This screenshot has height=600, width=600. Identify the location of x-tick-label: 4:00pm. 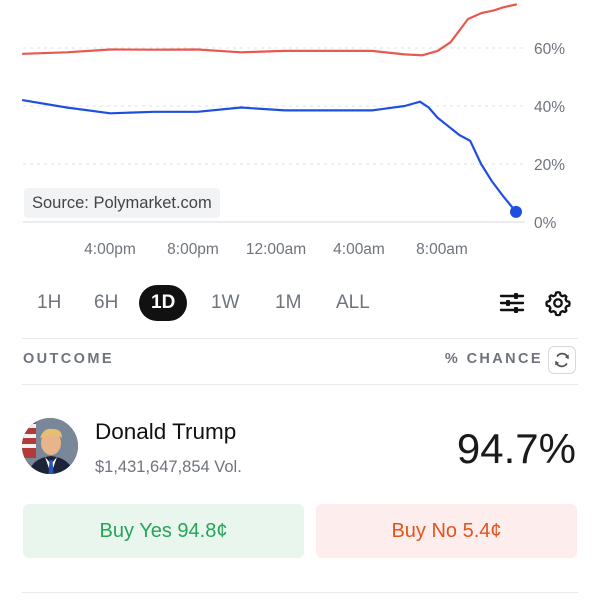
(110, 249).